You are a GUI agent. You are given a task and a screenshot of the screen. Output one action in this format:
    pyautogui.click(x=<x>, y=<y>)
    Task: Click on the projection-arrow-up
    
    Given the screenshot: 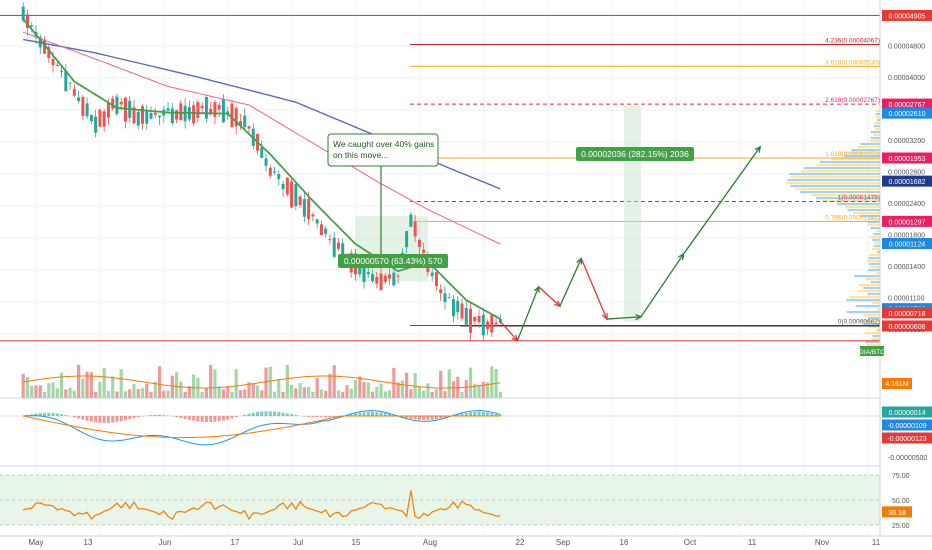 What is the action you would take?
    pyautogui.click(x=662, y=285)
    